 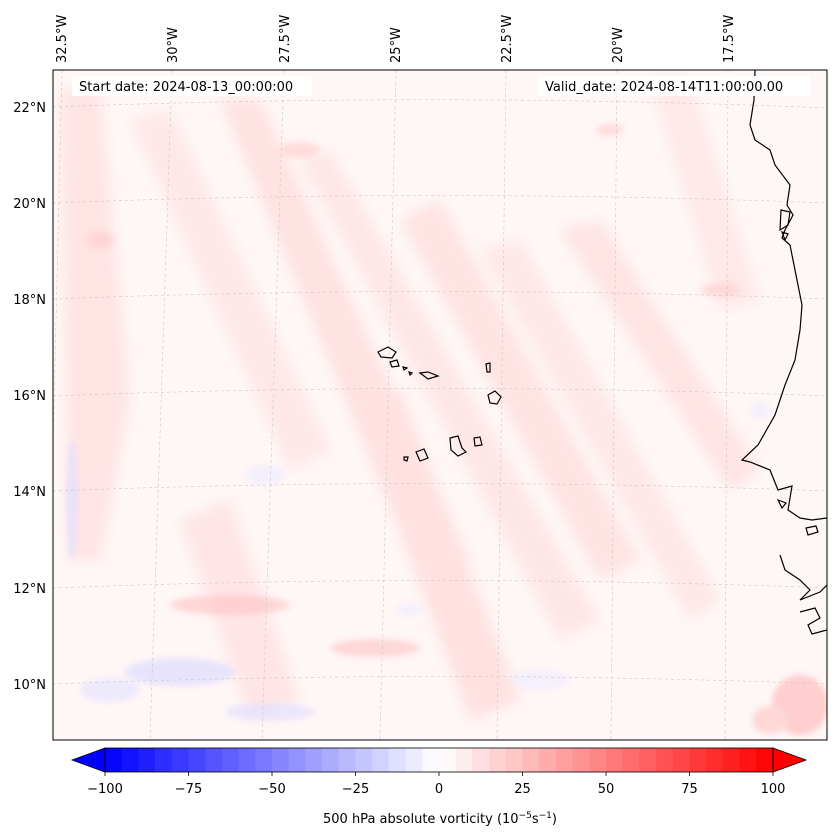 What do you see at coordinates (173, 45) in the screenshot?
I see `lon-label: 30°W` at bounding box center [173, 45].